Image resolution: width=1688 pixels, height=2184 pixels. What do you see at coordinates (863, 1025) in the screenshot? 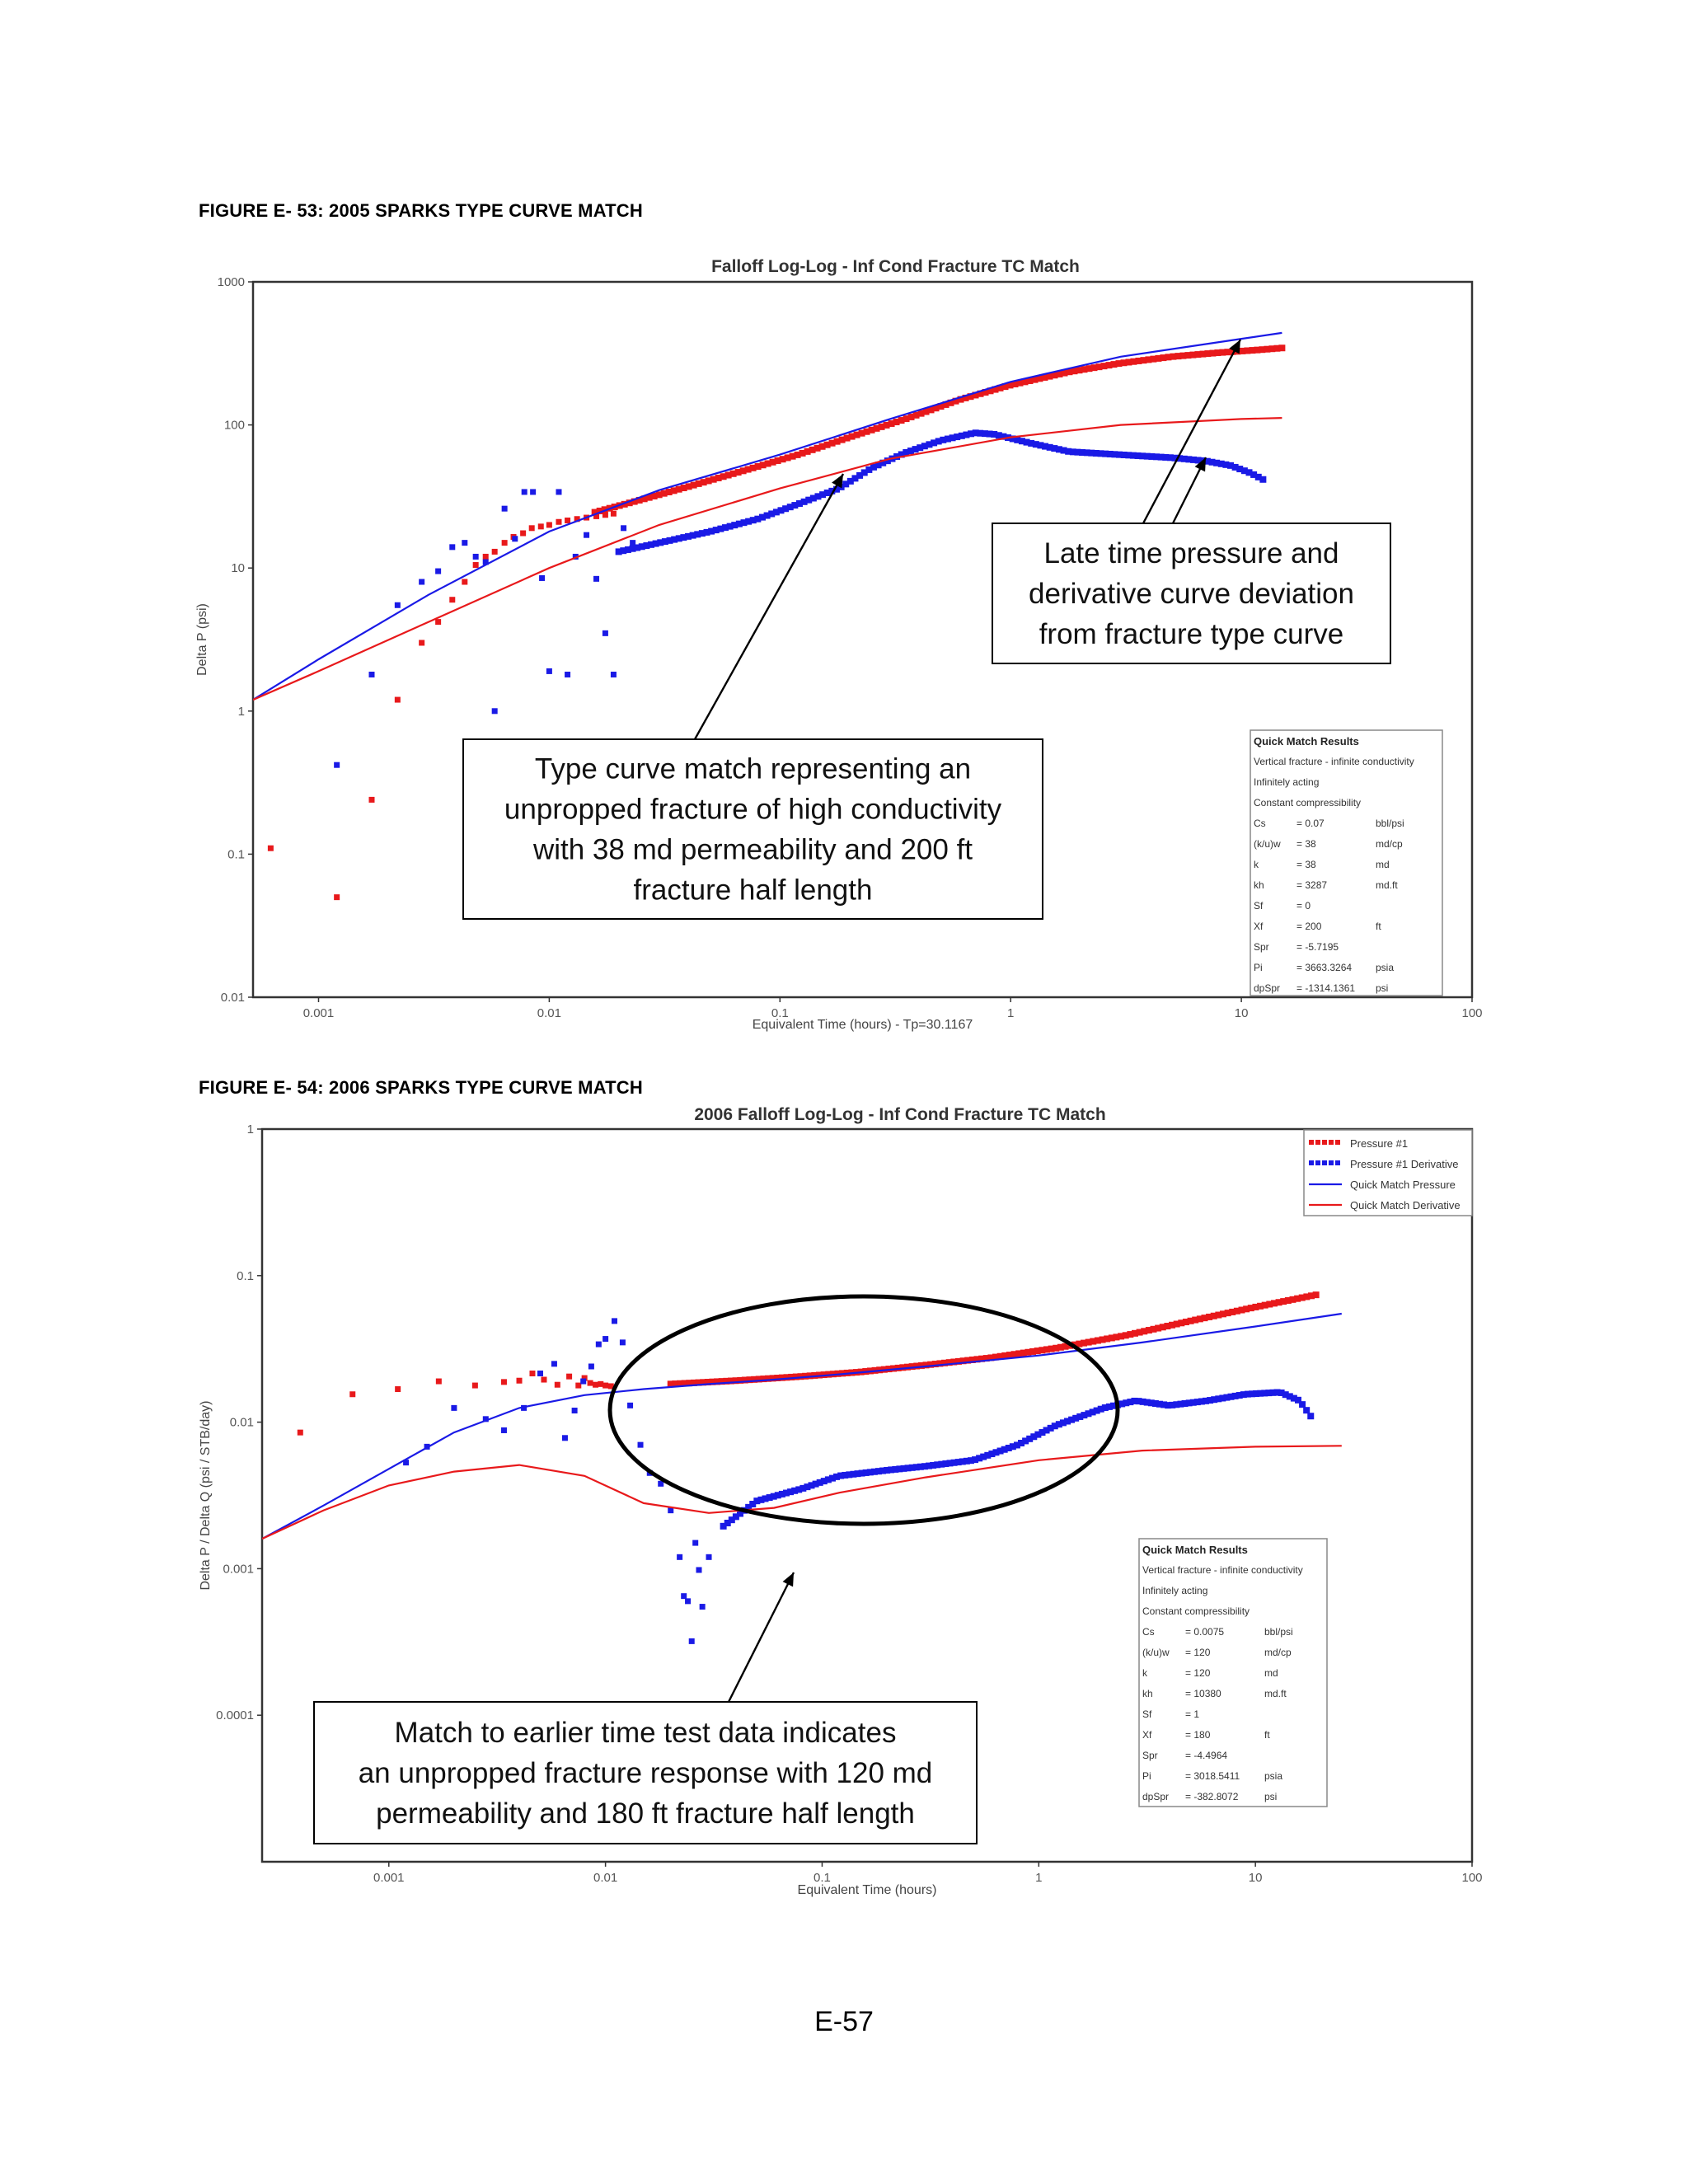
I see `x-axis-label: Equivalent Time (hours) - Tp=30.1167` at bounding box center [863, 1025].